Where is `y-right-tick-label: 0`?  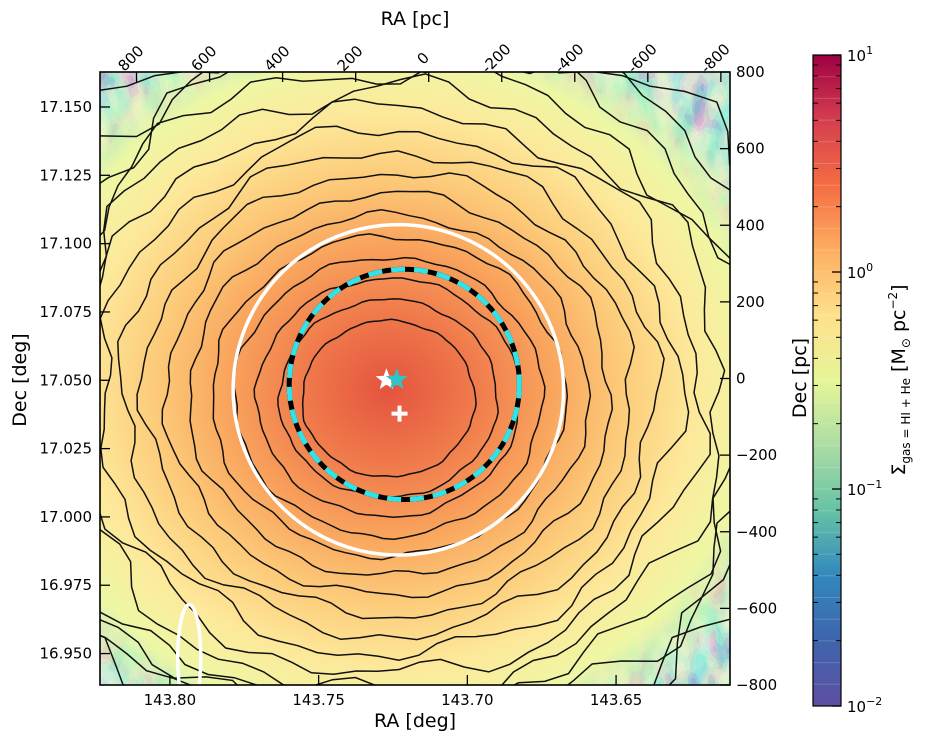
y-right-tick-label: 0 is located at coordinates (741, 379).